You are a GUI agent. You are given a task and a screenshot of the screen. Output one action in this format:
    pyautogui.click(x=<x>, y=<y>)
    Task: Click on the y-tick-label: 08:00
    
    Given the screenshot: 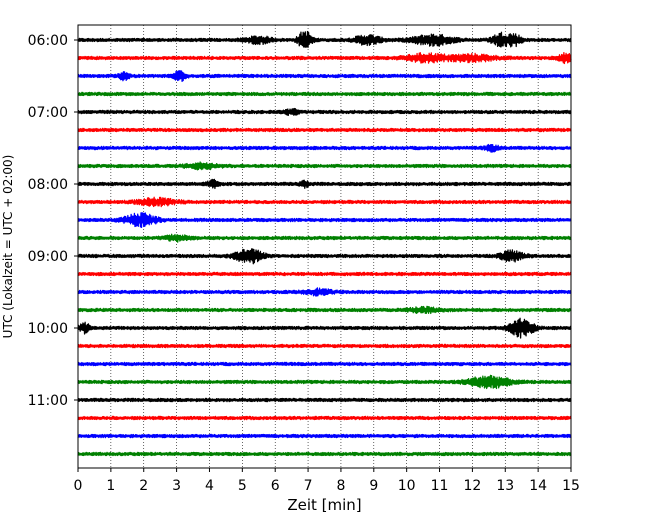 What is the action you would take?
    pyautogui.click(x=48, y=185)
    